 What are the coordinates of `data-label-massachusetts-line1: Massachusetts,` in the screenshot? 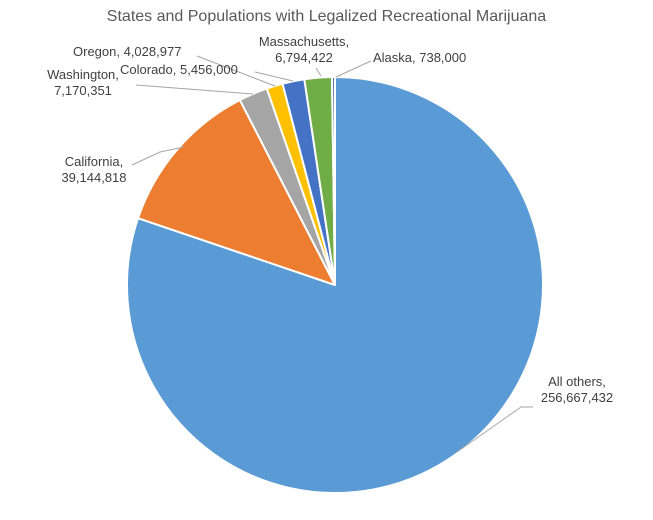 It's located at (304, 41).